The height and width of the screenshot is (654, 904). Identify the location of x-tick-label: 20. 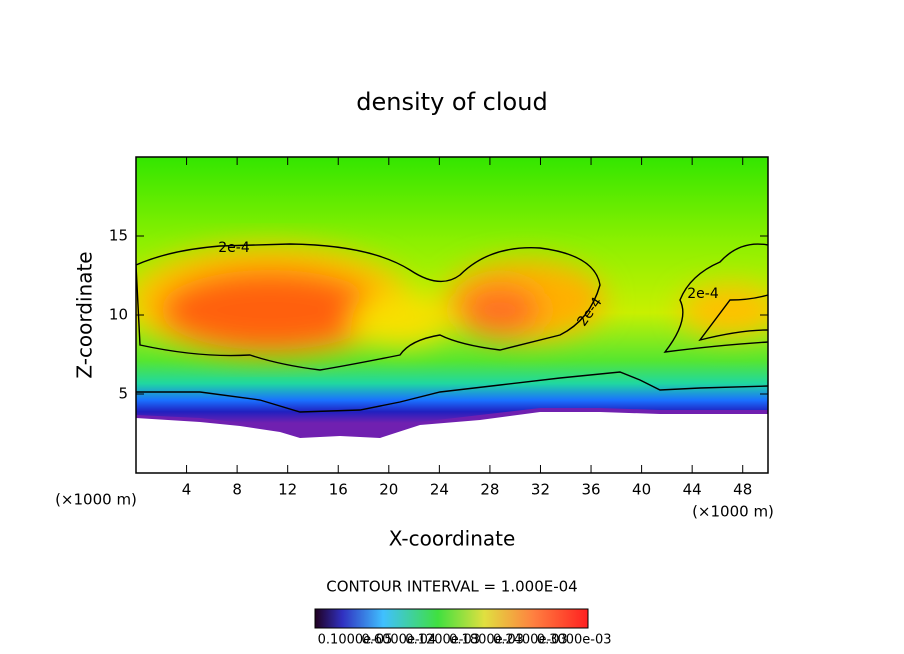
(388, 490).